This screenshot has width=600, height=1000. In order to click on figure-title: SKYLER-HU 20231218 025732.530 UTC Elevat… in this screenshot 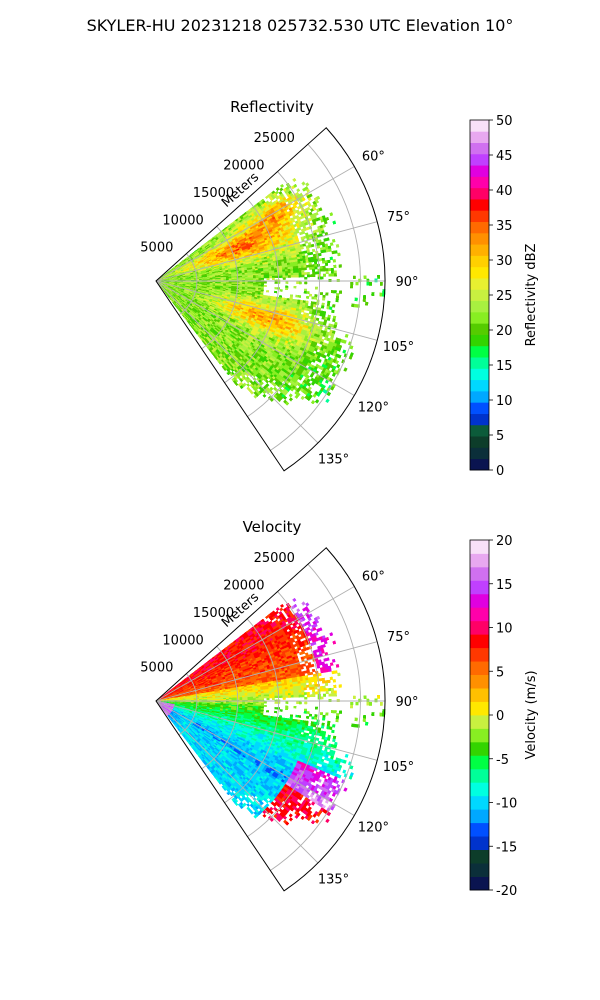, I will do `click(300, 25)`.